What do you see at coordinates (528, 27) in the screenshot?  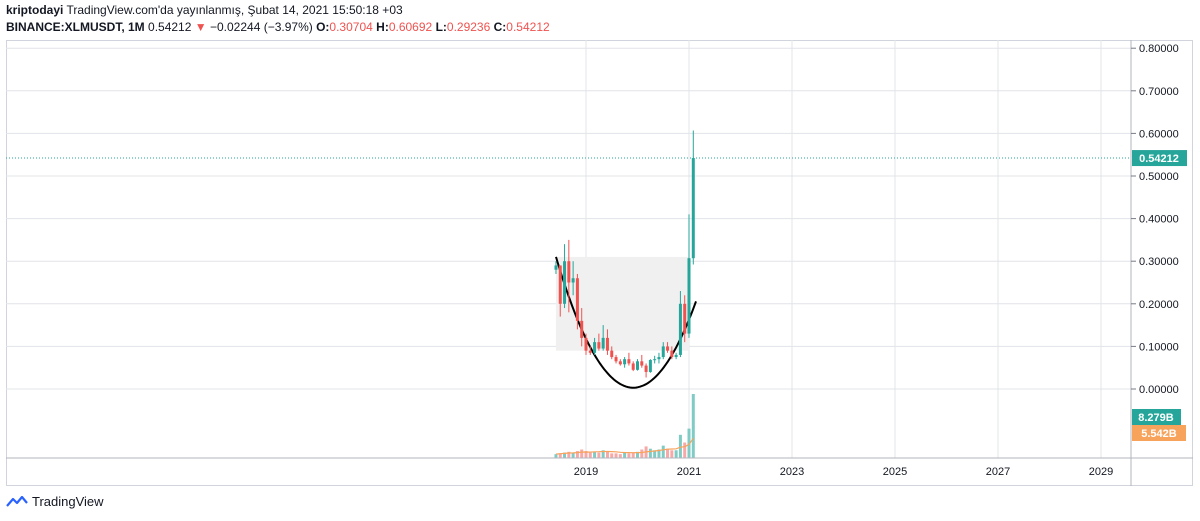 I see `close-value: 0.54212` at bounding box center [528, 27].